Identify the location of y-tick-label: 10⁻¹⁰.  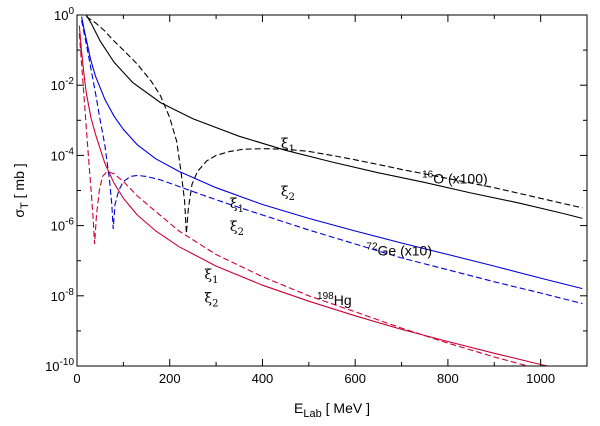
(59, 365).